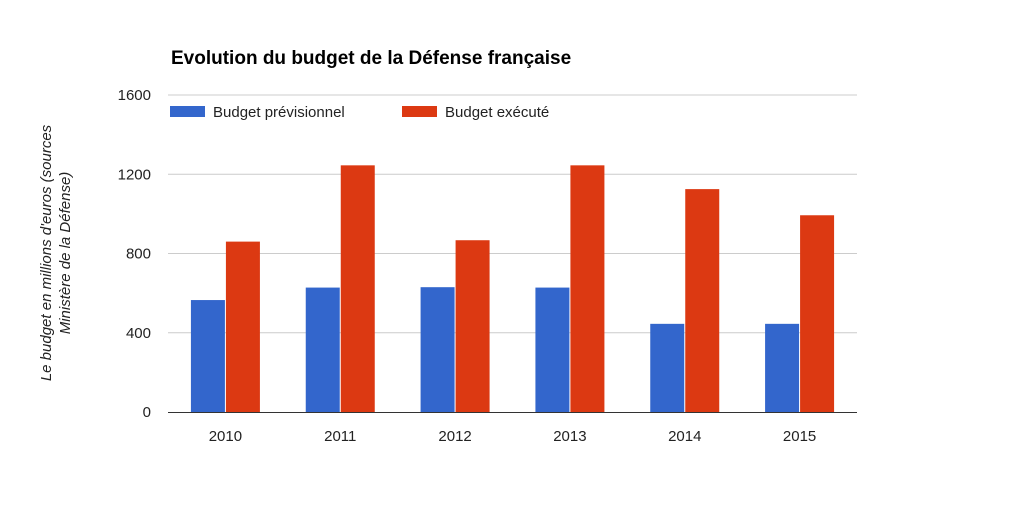 Image resolution: width=1024 pixels, height=506 pixels. I want to click on y-tick-label: 400, so click(138, 333).